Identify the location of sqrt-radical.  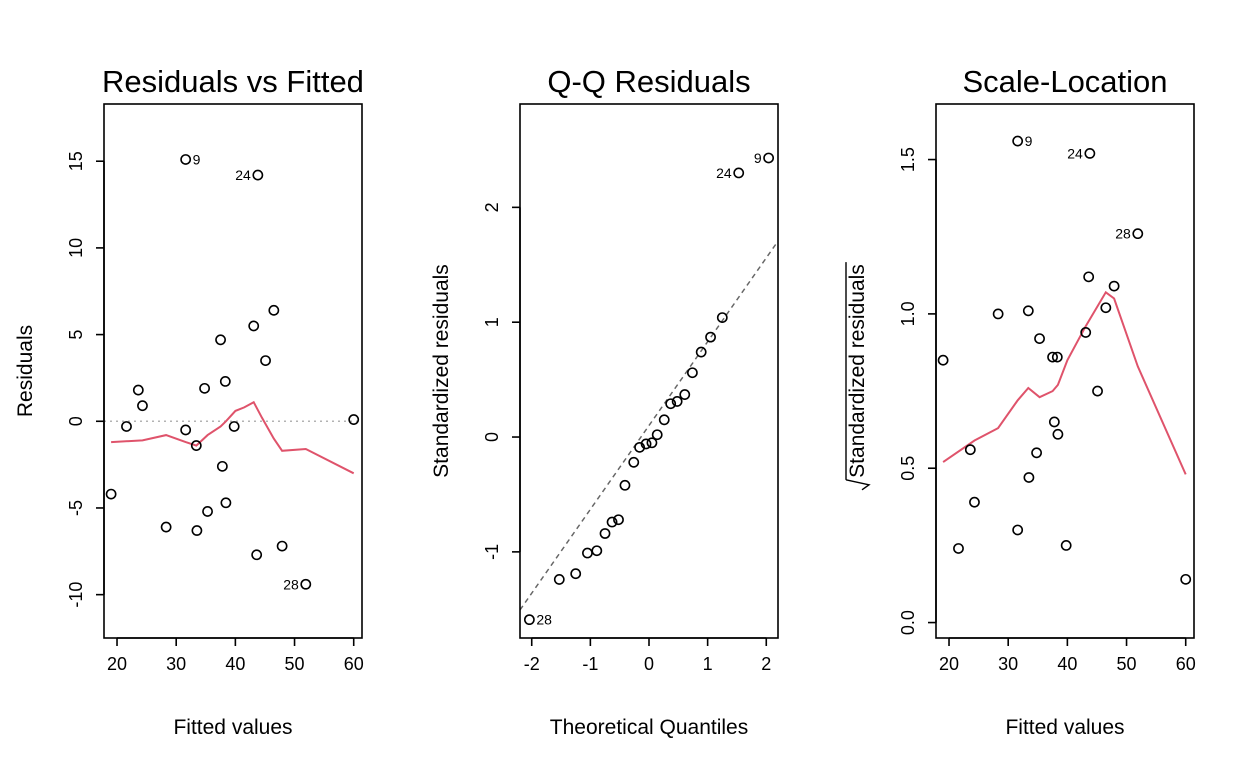
(858, 376).